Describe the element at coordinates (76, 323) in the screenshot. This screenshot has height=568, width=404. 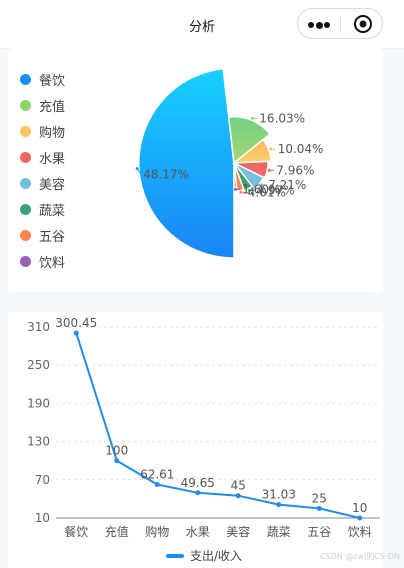
I see `data-value-label: 300.45` at that location.